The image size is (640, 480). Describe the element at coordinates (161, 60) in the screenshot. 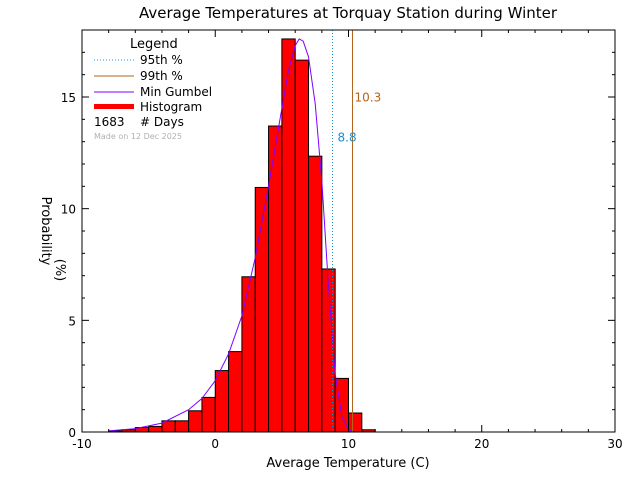

I see `legend-entry-p95: 95th %` at that location.